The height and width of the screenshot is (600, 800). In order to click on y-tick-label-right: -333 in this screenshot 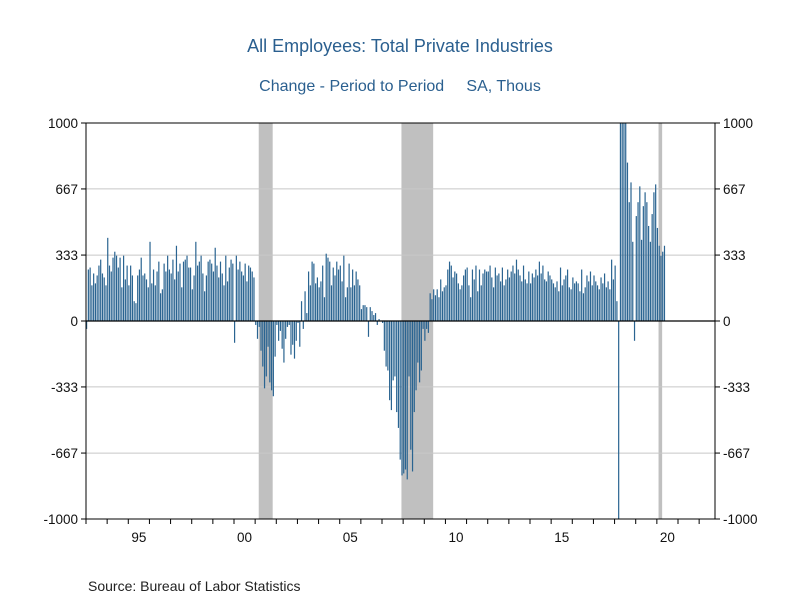, I will do `click(736, 387)`.